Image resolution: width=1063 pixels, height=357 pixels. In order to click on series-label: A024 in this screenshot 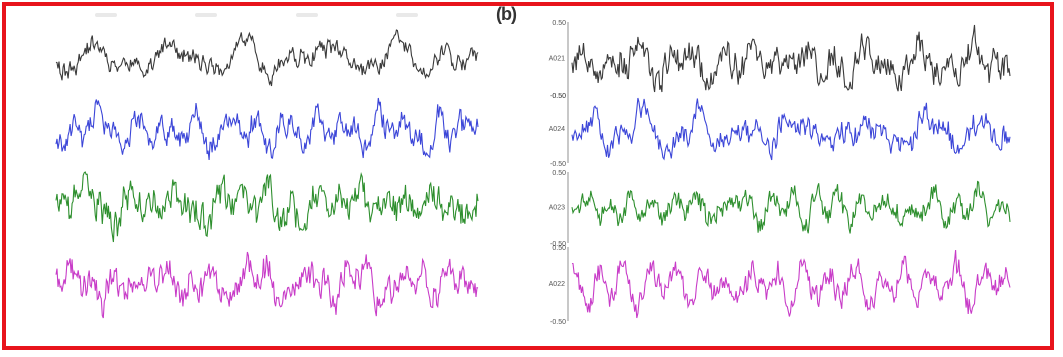, I will do `click(557, 129)`.